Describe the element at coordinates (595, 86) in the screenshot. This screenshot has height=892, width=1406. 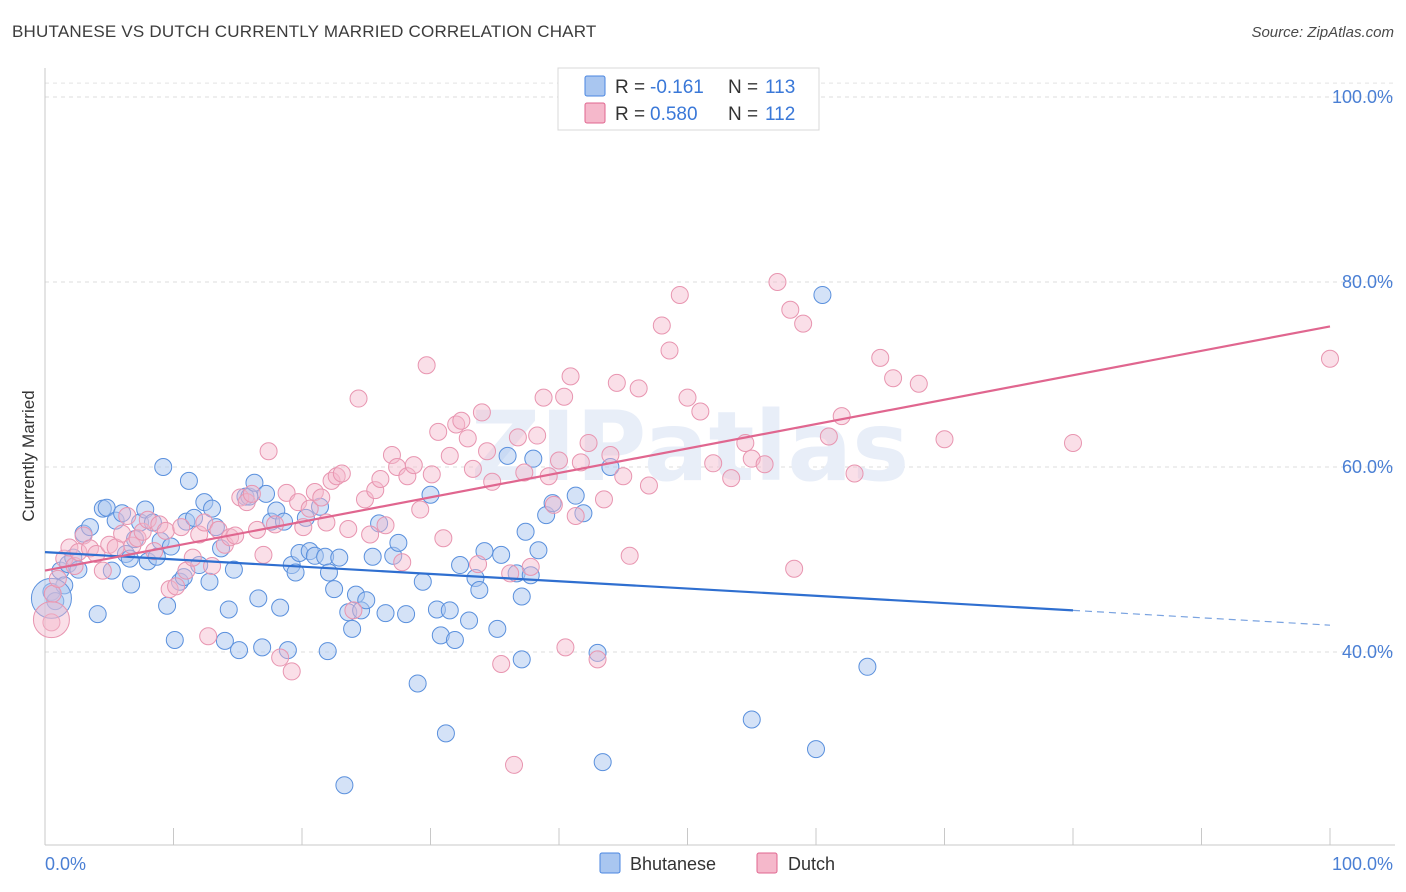
I see `legend-swatch-bhutanese` at that location.